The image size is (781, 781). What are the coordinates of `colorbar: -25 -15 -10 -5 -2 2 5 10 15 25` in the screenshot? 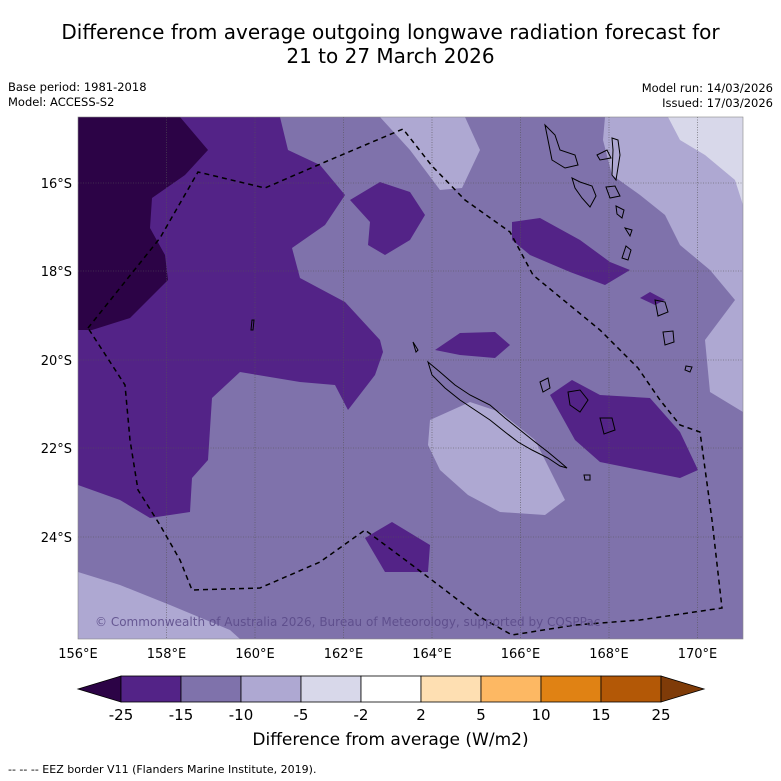 It's located at (391, 699).